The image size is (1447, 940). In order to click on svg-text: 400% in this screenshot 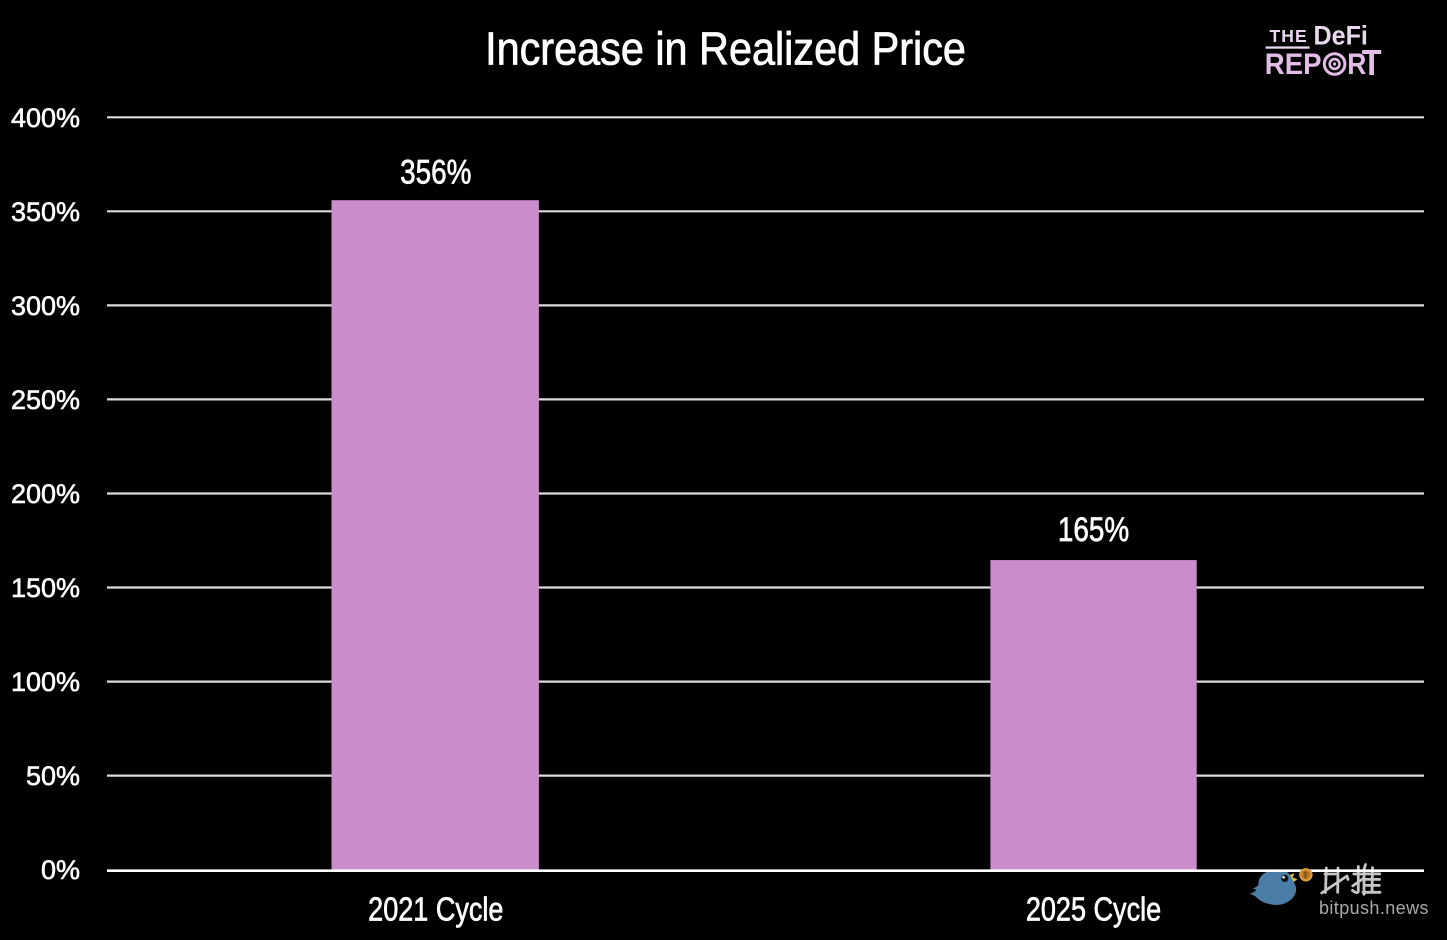, I will do `click(45, 118)`.